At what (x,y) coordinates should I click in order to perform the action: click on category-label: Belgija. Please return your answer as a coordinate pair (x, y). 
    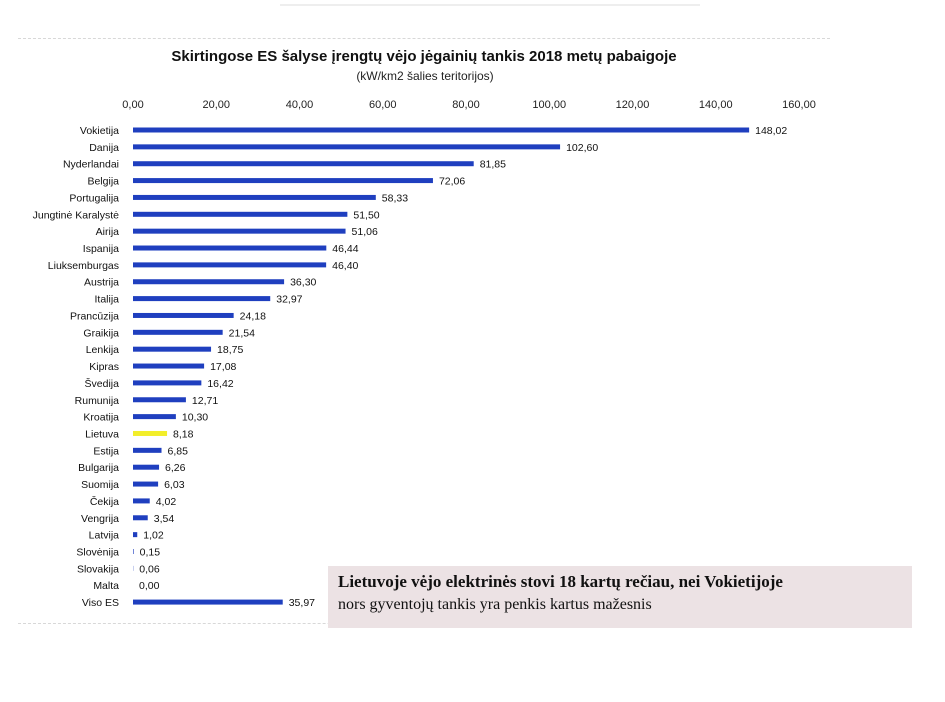
    Looking at the image, I should click on (103, 182).